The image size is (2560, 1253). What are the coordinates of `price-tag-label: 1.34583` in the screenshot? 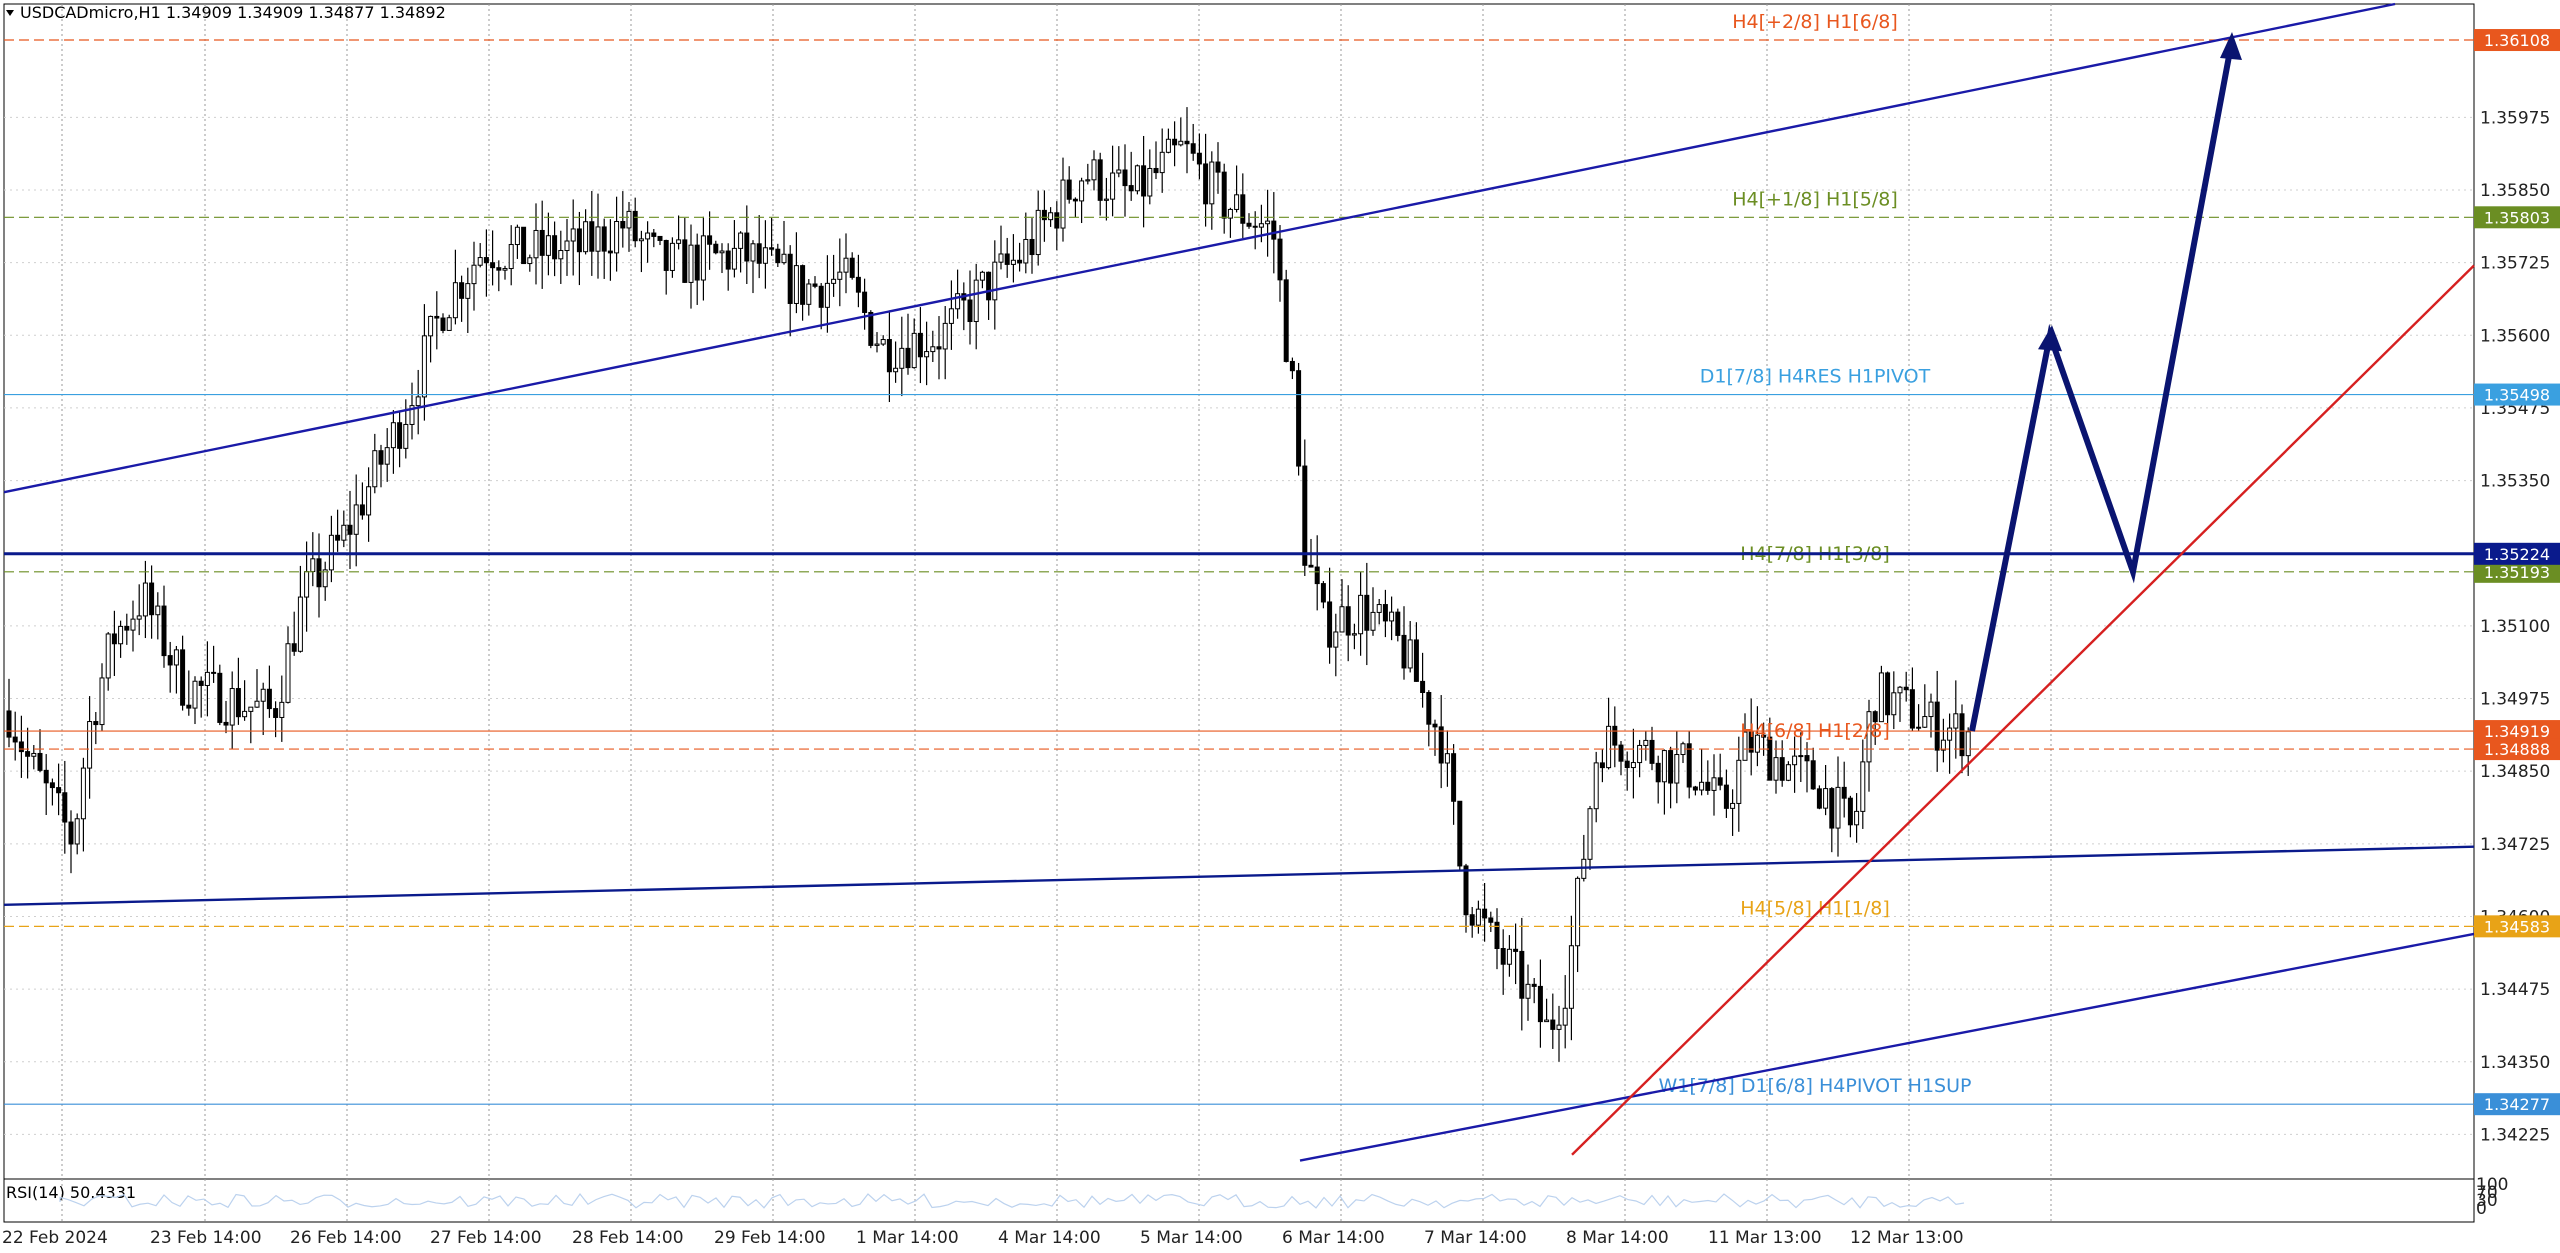 It's located at (2517, 926).